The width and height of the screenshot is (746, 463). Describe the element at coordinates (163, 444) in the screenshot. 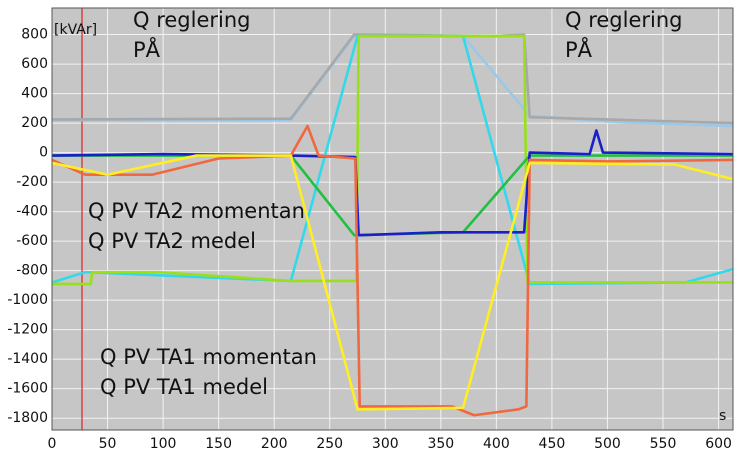

I see `x-tick-label: 100` at that location.